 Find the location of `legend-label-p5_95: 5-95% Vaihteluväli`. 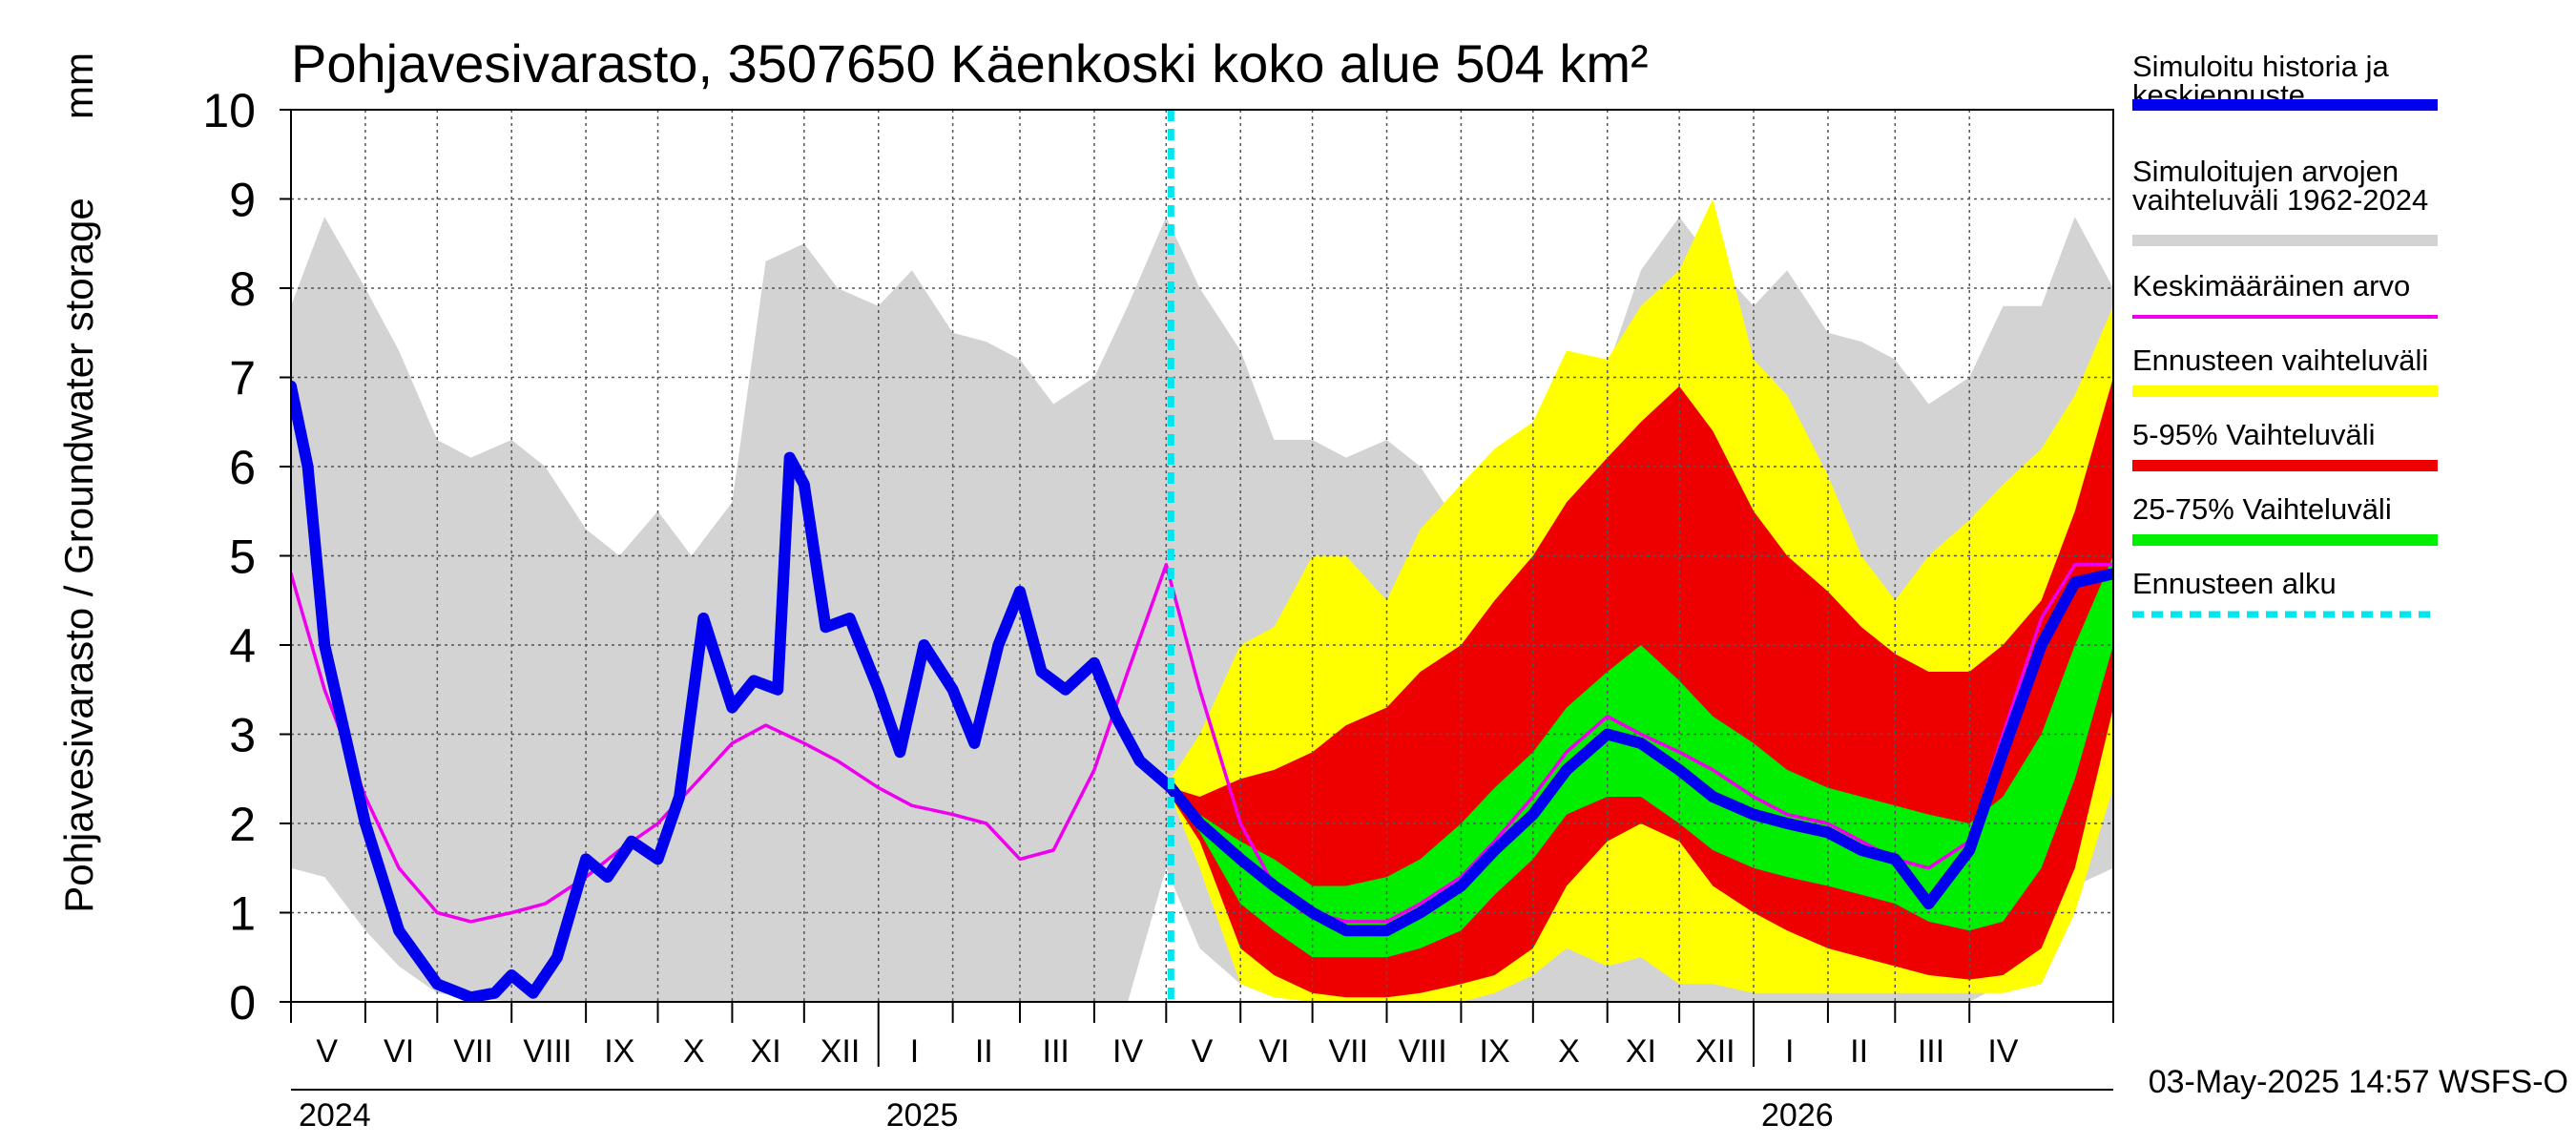

legend-label-p5_95: 5-95% Vaihteluväli is located at coordinates (2253, 434).